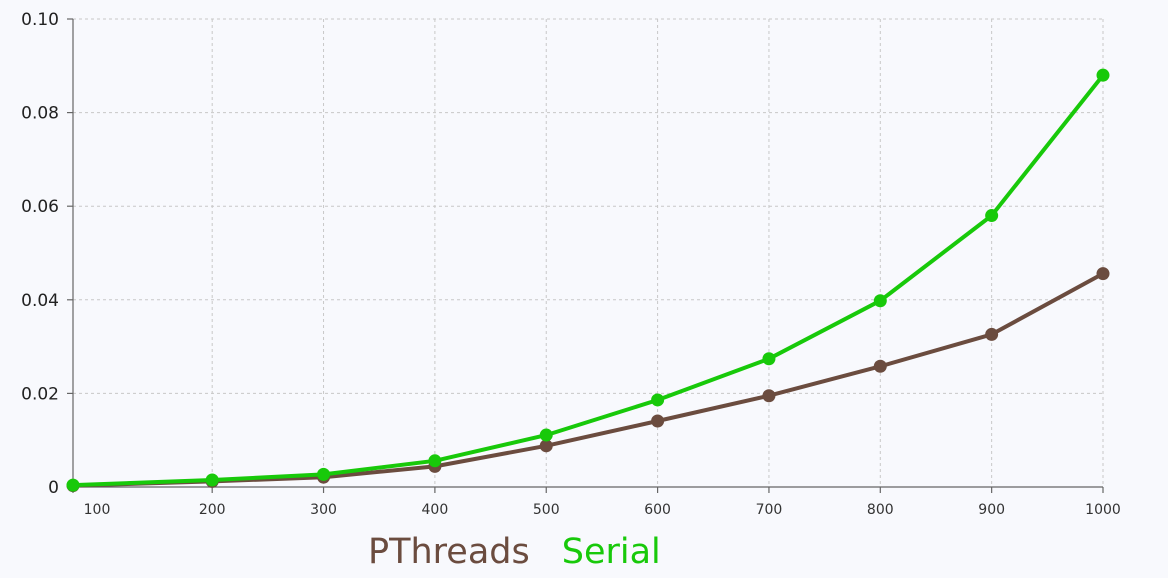  Describe the element at coordinates (40, 394) in the screenshot. I see `y-tick-label: 0.02` at that location.